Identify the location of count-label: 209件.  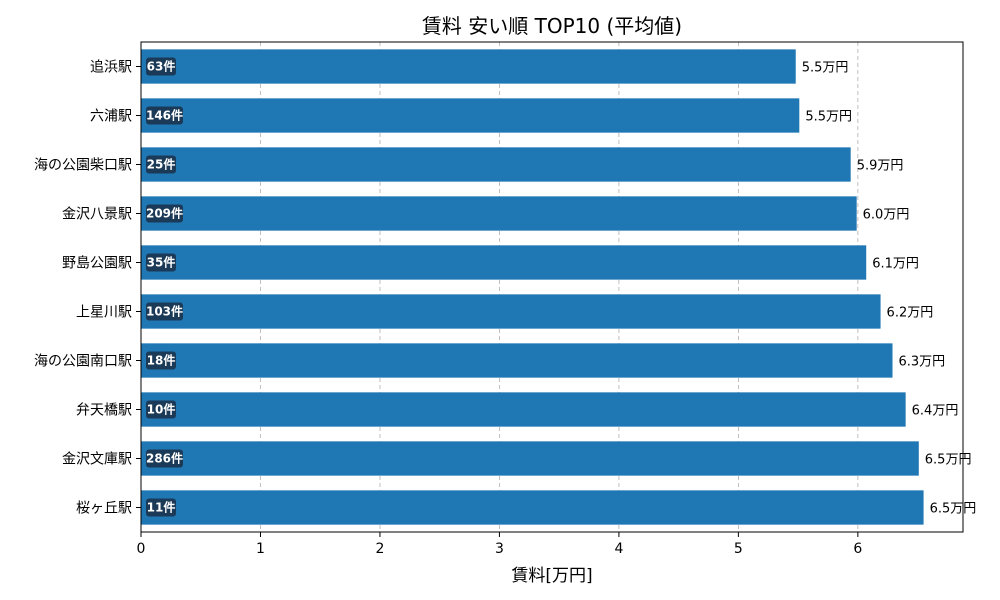
(164, 213).